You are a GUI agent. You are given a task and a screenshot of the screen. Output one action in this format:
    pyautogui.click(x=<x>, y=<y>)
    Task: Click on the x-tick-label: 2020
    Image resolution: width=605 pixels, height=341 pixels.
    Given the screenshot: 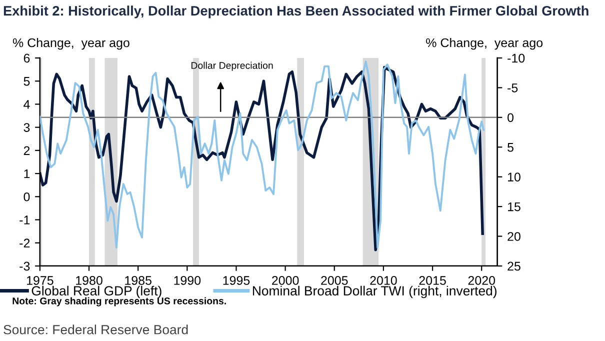 What is the action you would take?
    pyautogui.click(x=482, y=280)
    